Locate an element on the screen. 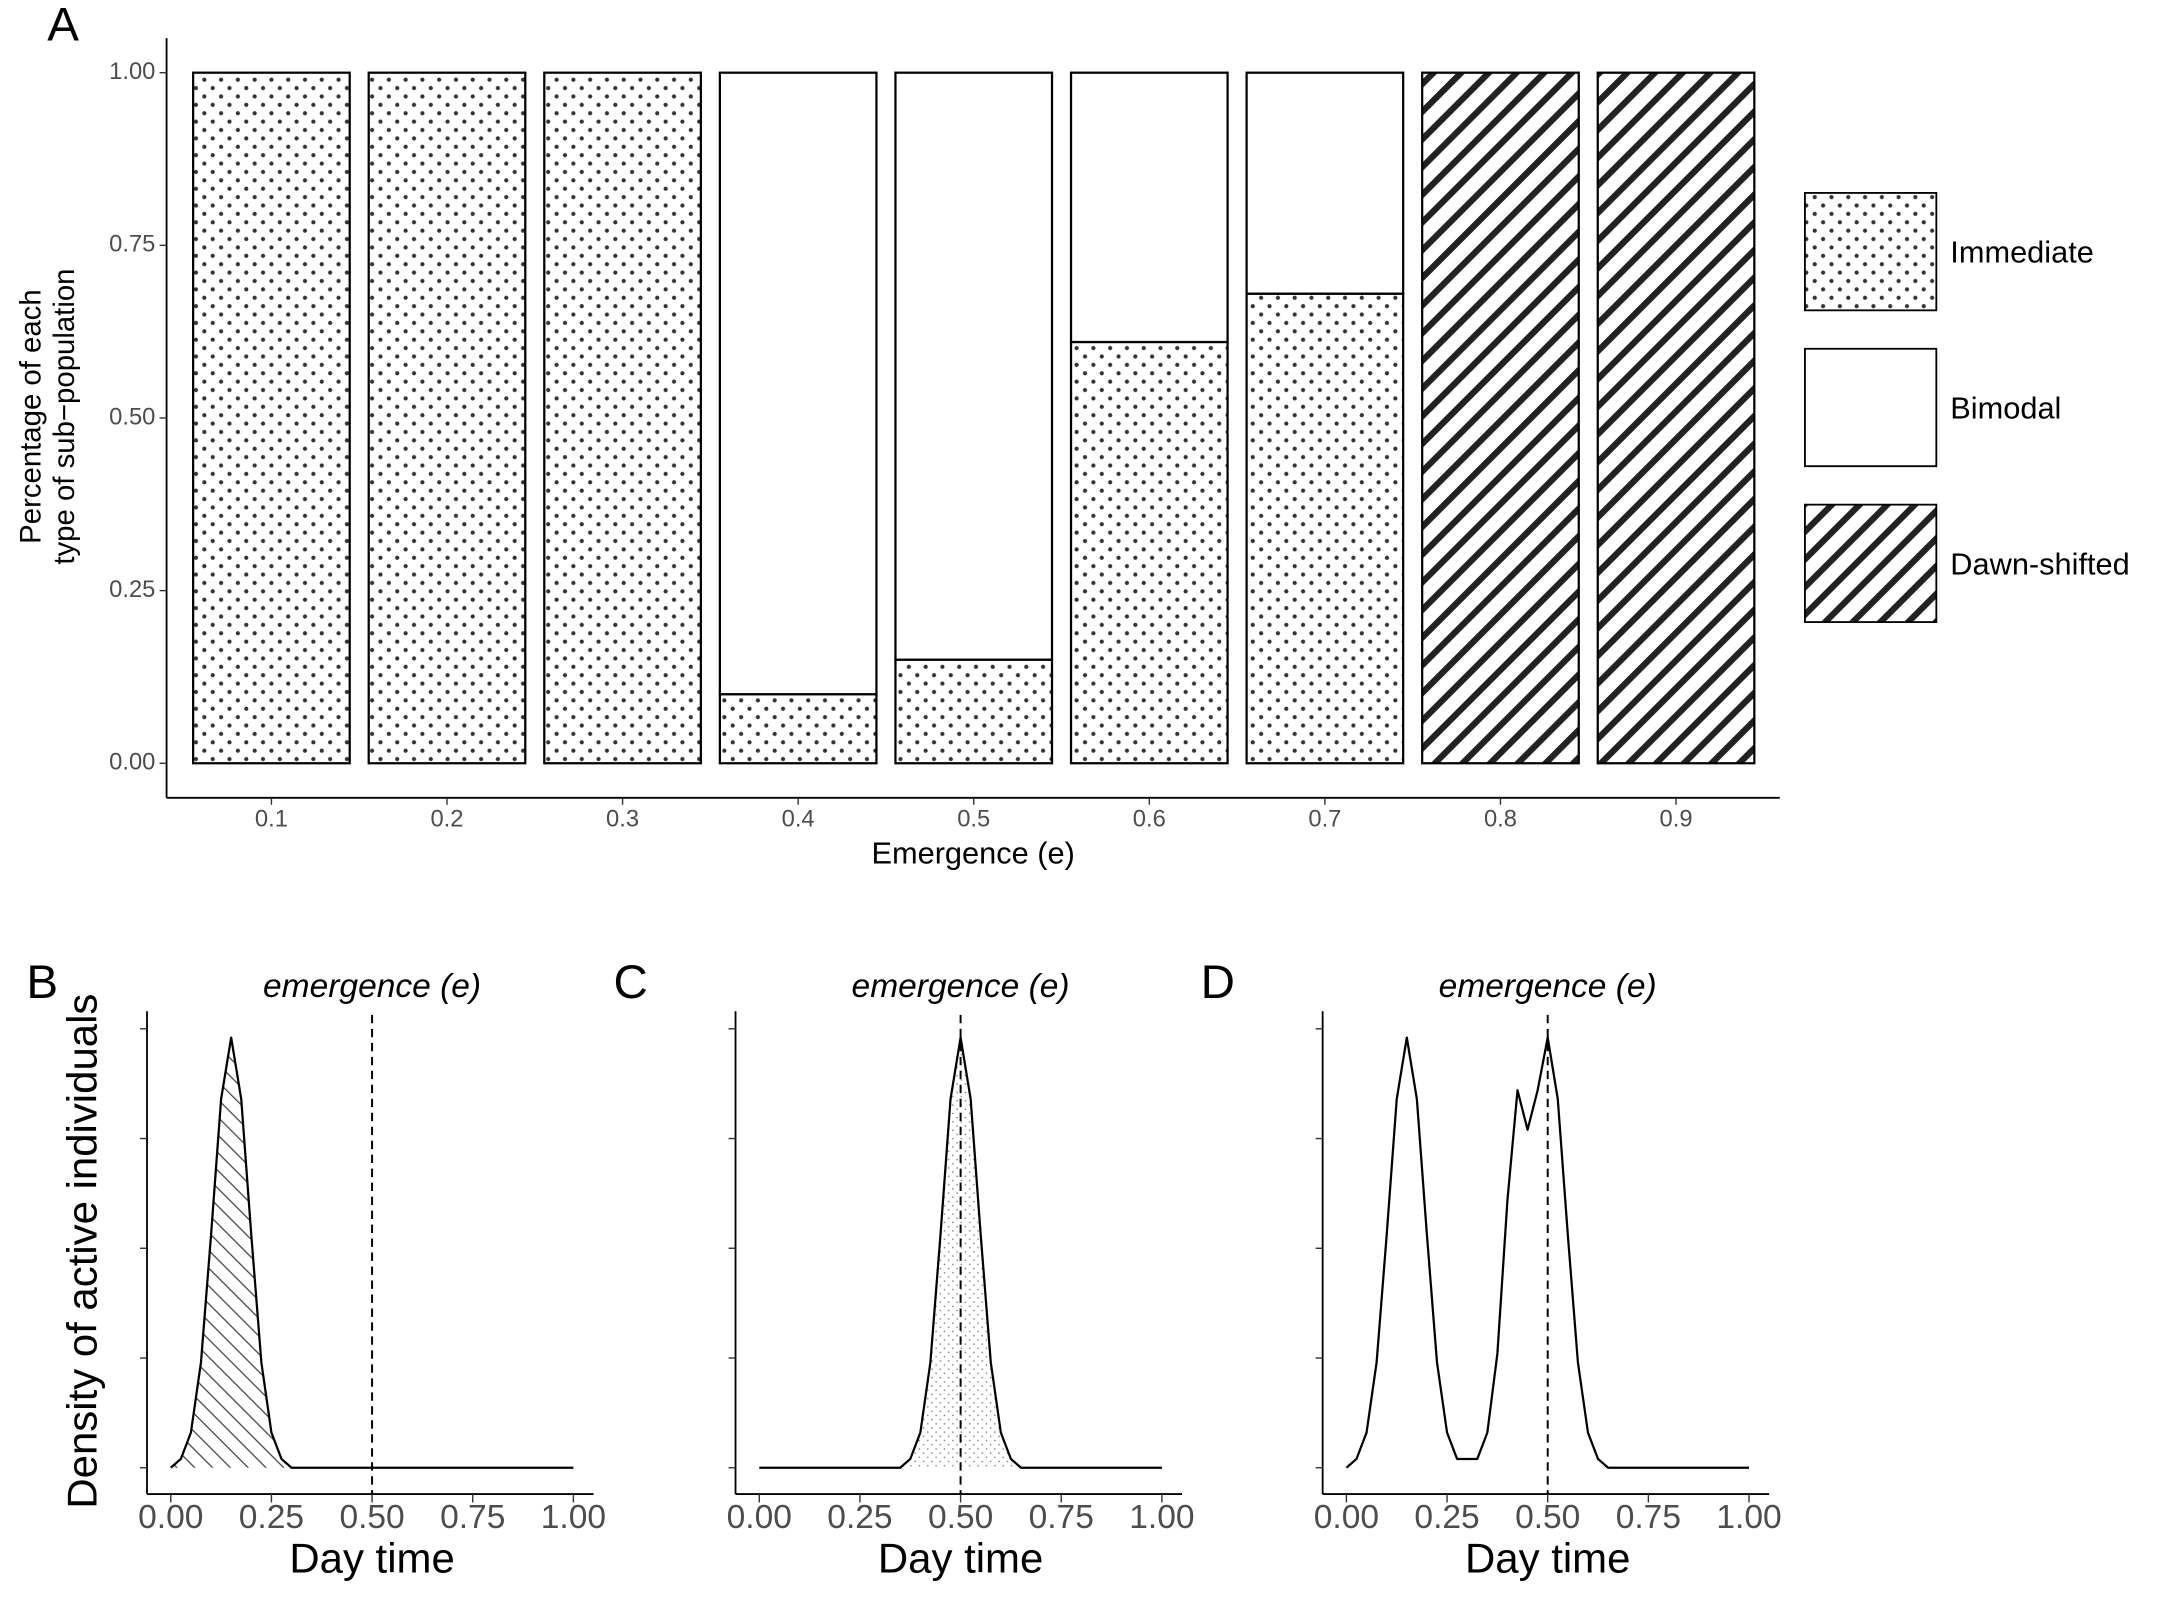 The image size is (2177, 1602). y-axis-title: Density of active individuals is located at coordinates (82, 1251).